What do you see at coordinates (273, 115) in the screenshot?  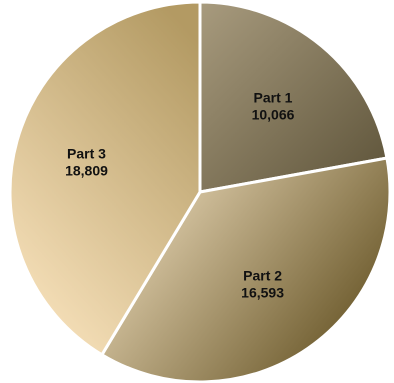 I see `slice-value-label: 10,066` at bounding box center [273, 115].